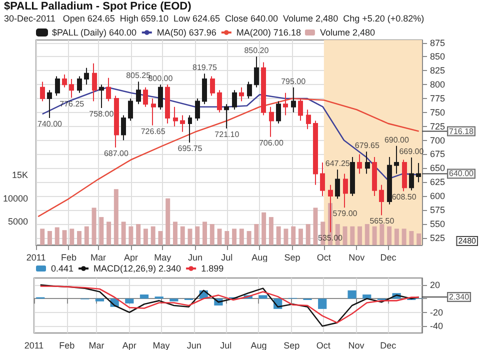  I want to click on annotation: 819.75, so click(205, 67).